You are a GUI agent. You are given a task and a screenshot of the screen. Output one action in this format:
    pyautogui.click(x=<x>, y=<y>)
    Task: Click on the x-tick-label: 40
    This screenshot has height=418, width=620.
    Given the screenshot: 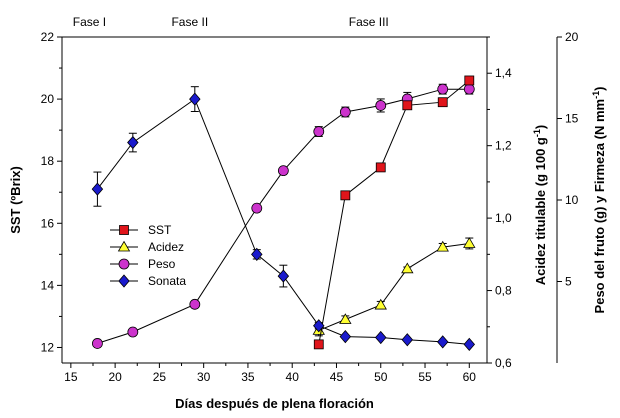 What is the action you would take?
    pyautogui.click(x=293, y=377)
    